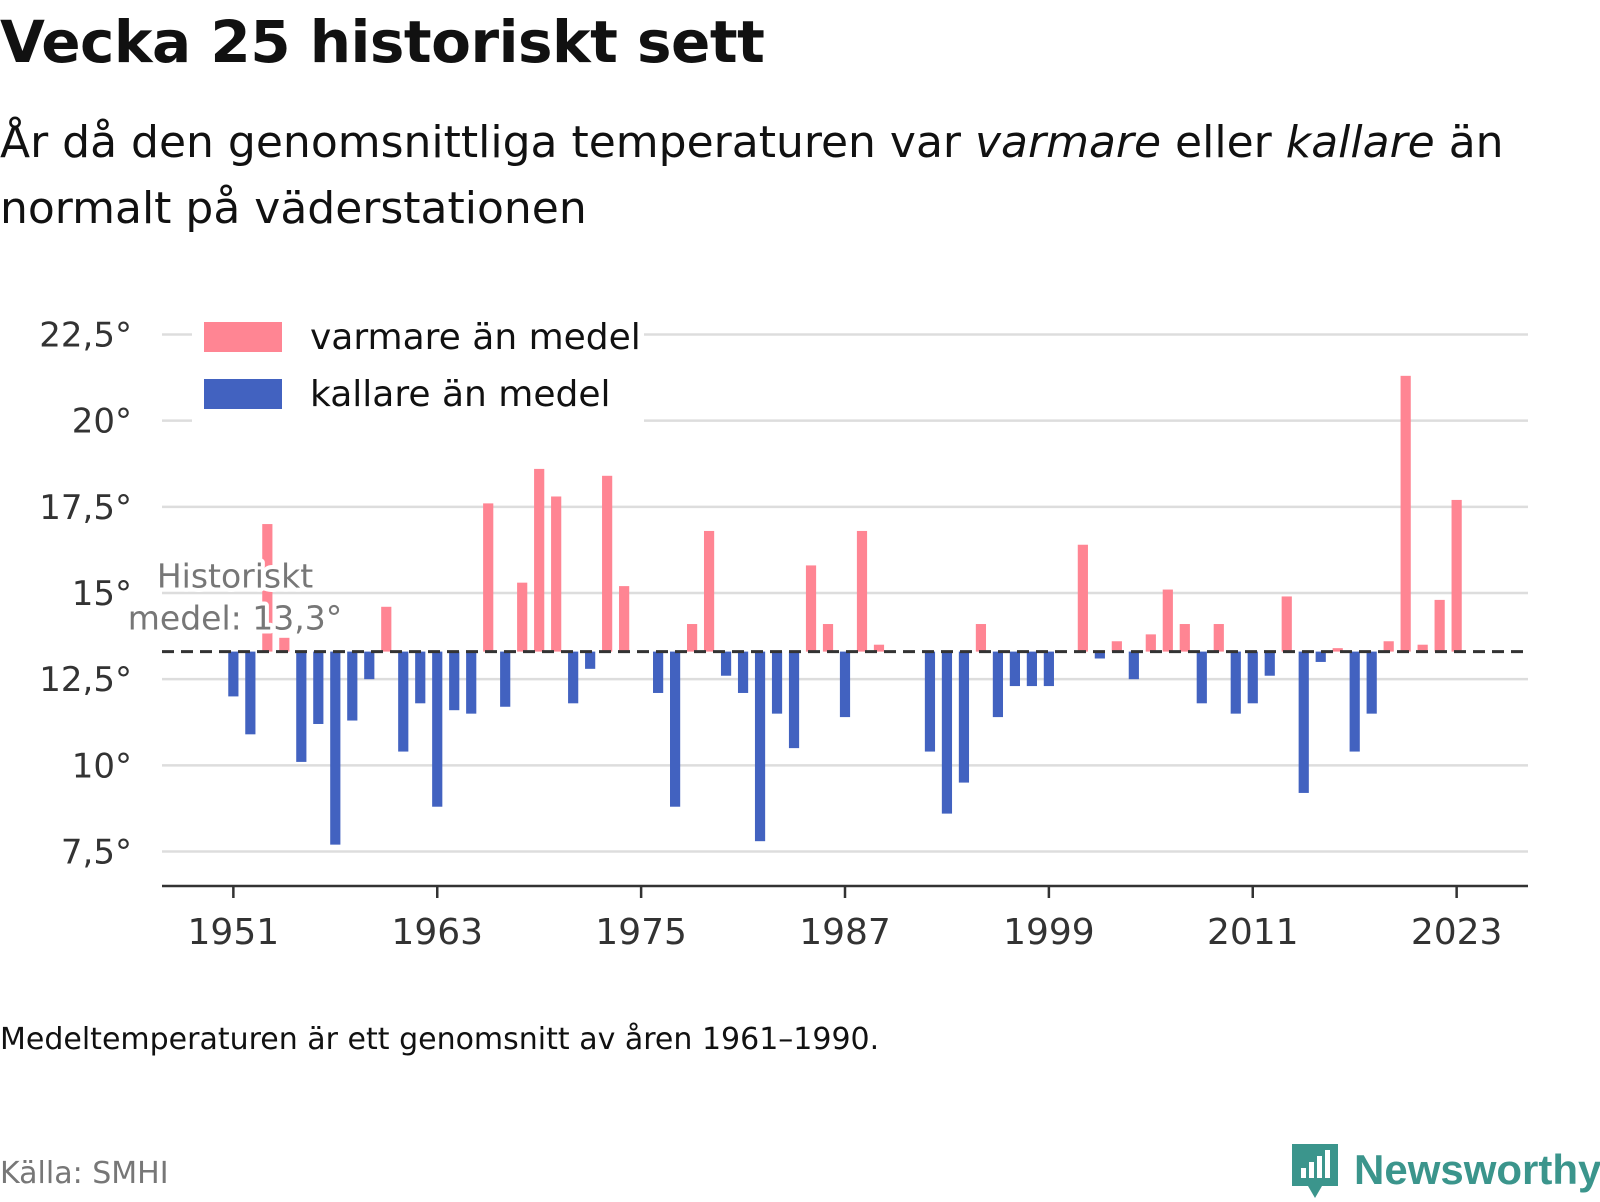 This screenshot has height=1202, width=1600. What do you see at coordinates (1014, 669) in the screenshot?
I see `bar-1997` at bounding box center [1014, 669].